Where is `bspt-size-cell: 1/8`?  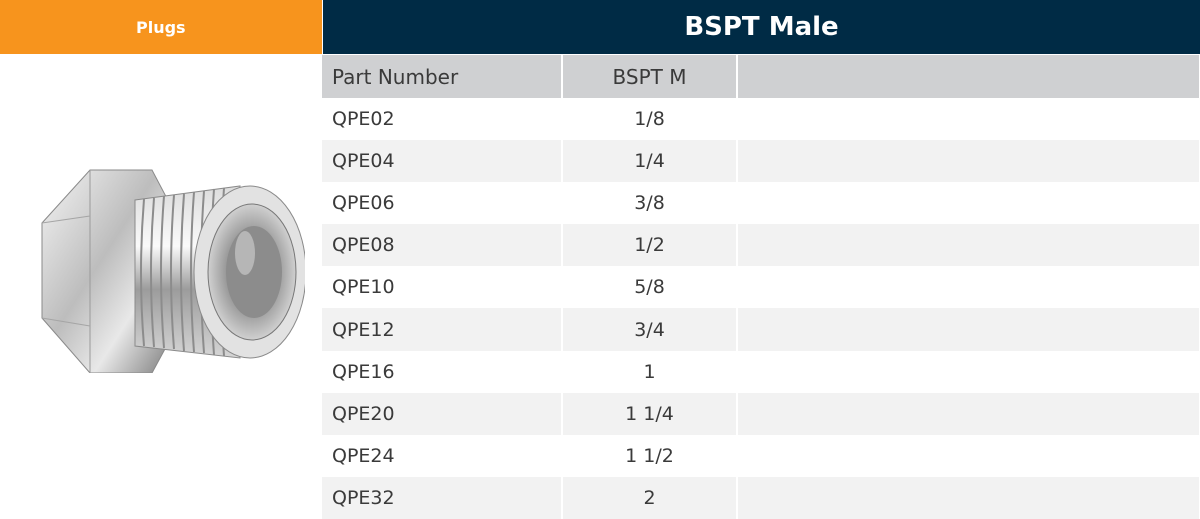
bspt-size-cell: 1/8 is located at coordinates (650, 119).